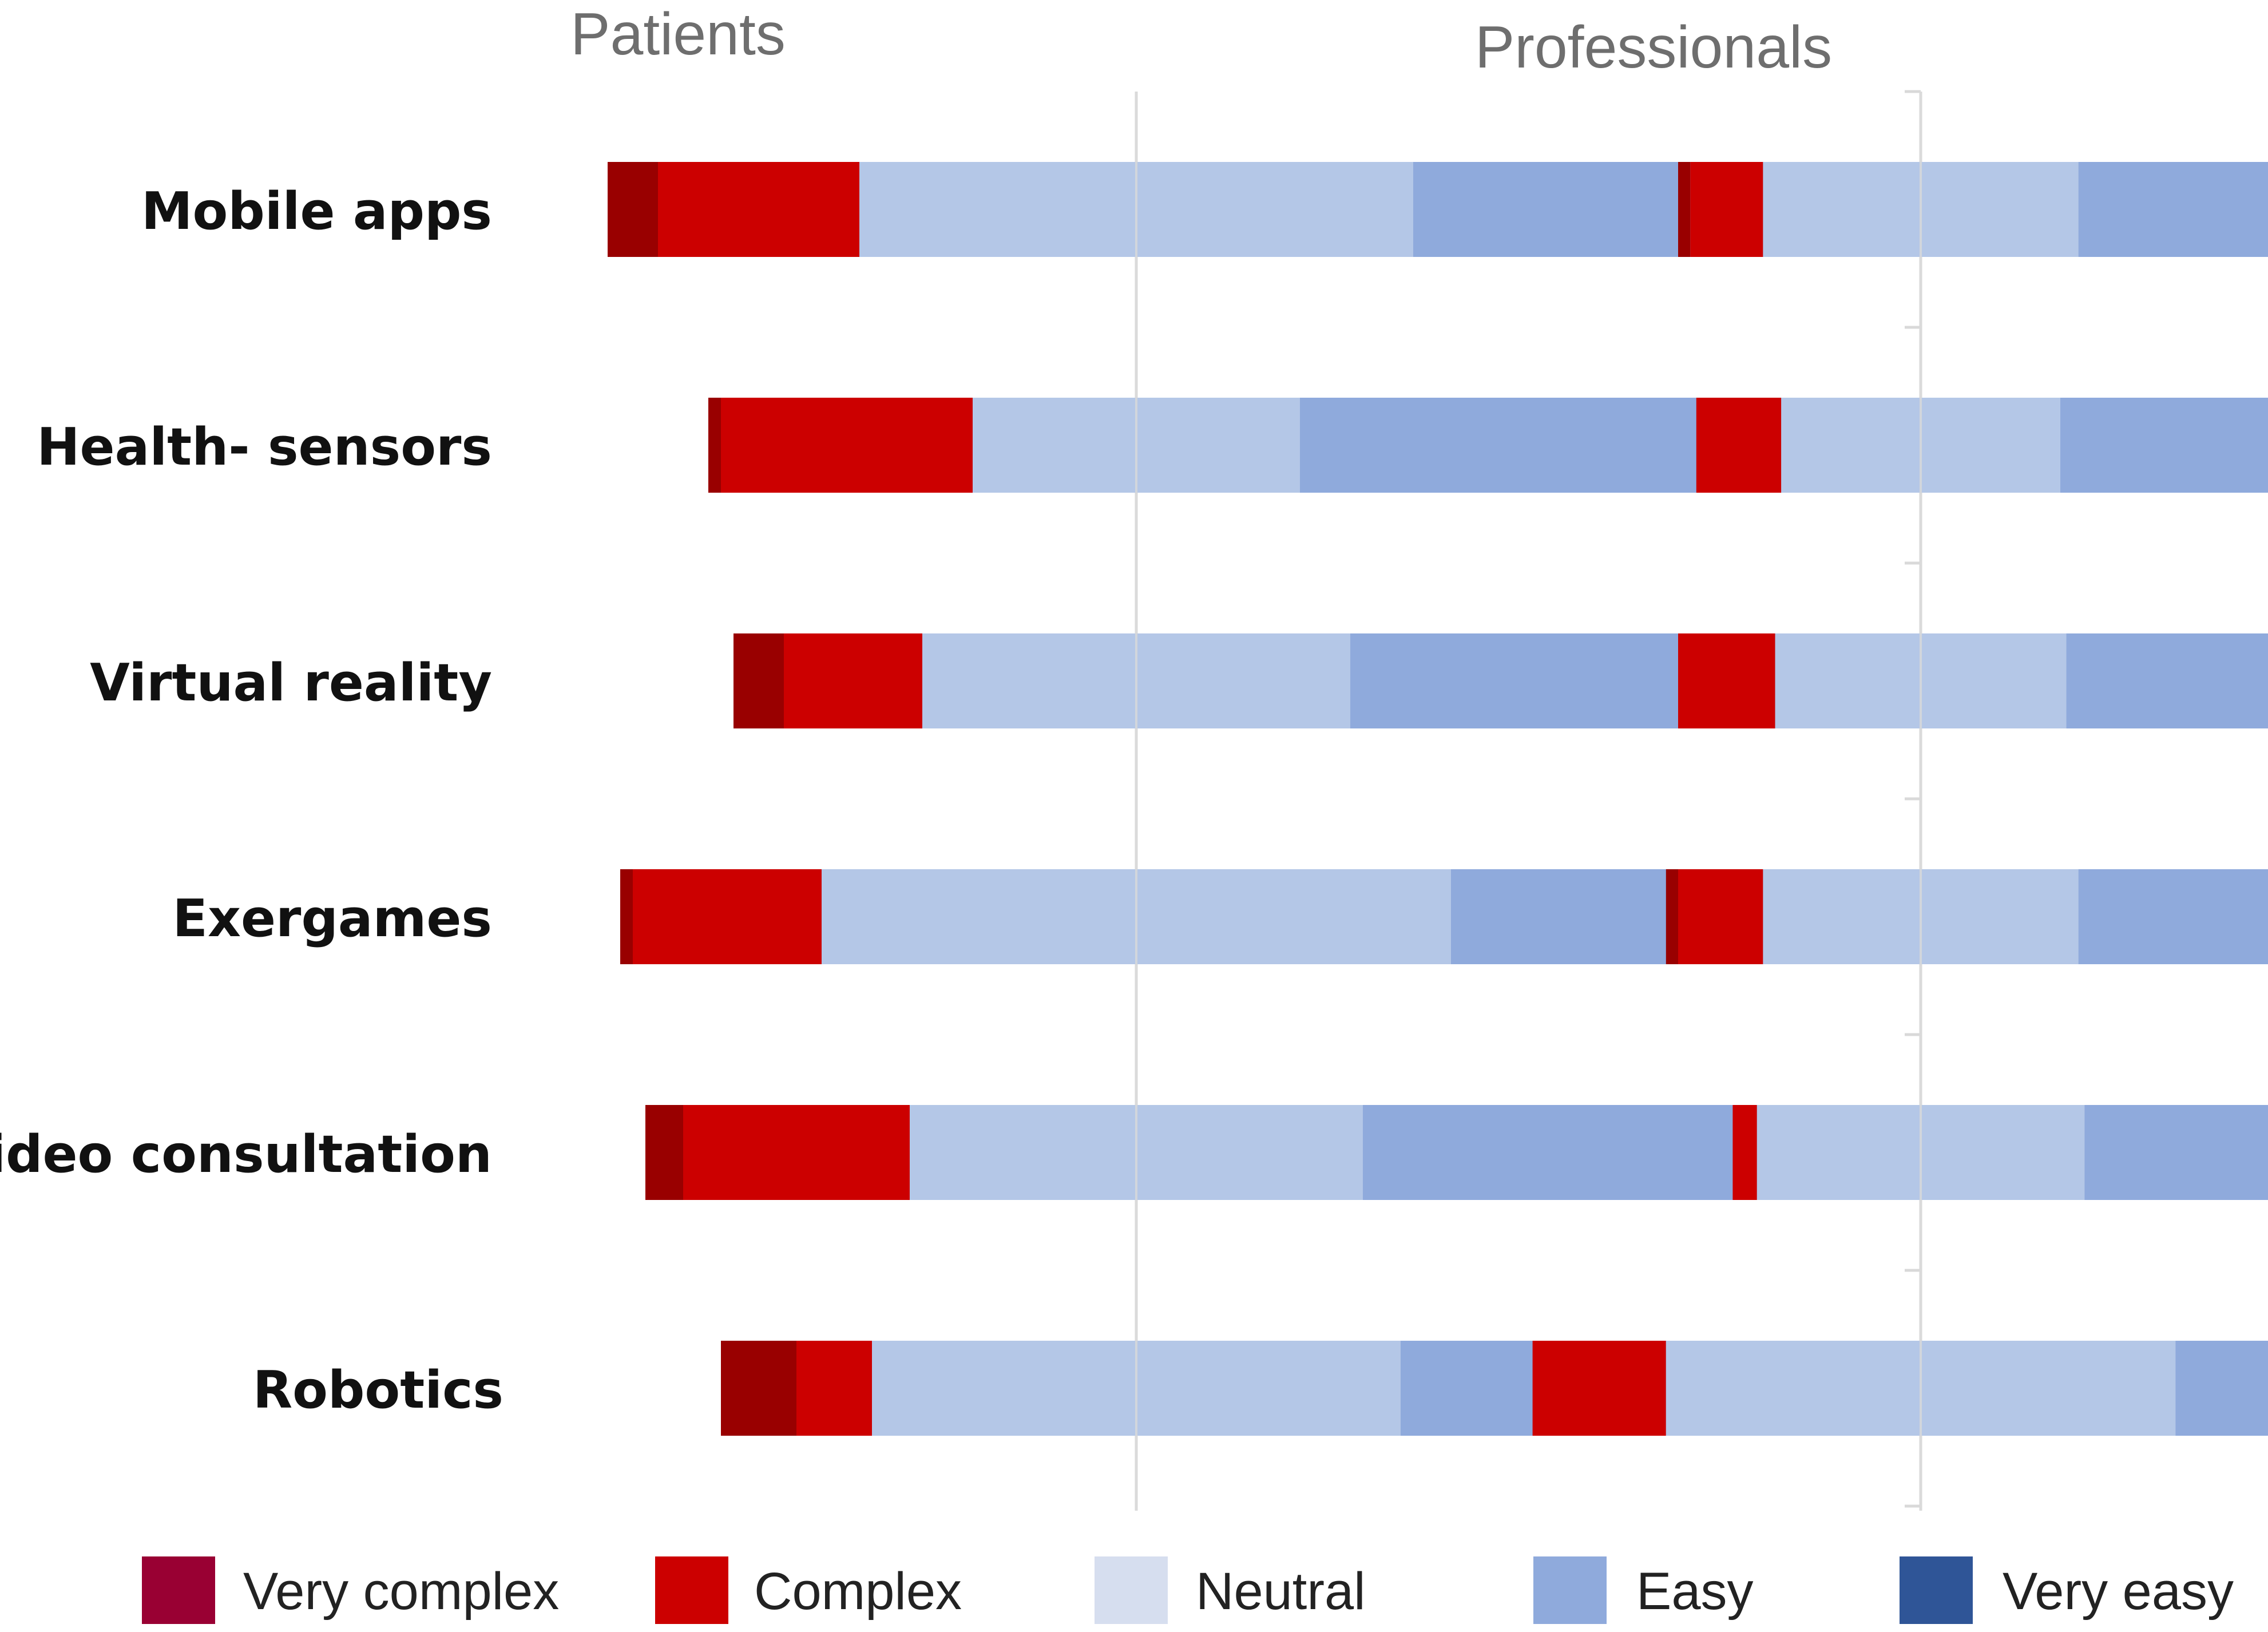 The height and width of the screenshot is (1632, 2268). Describe the element at coordinates (1739, 445) in the screenshot. I see `bar-professionals-health-sensors-complex` at that location.